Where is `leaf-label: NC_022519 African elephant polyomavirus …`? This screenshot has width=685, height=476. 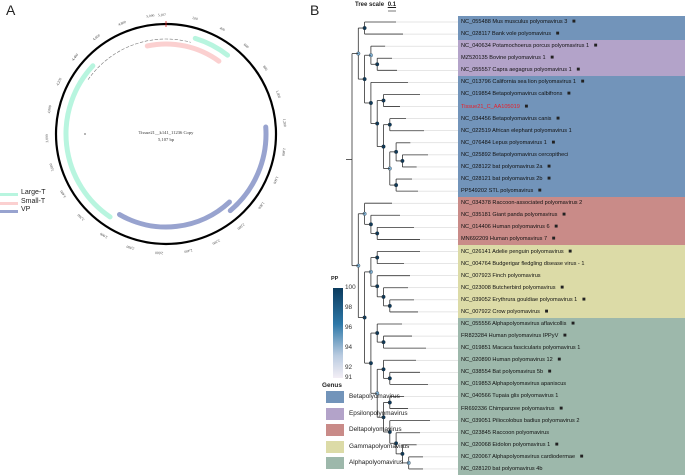 leaf-label: NC_022519 African elephant polyomavirus … is located at coordinates (516, 130).